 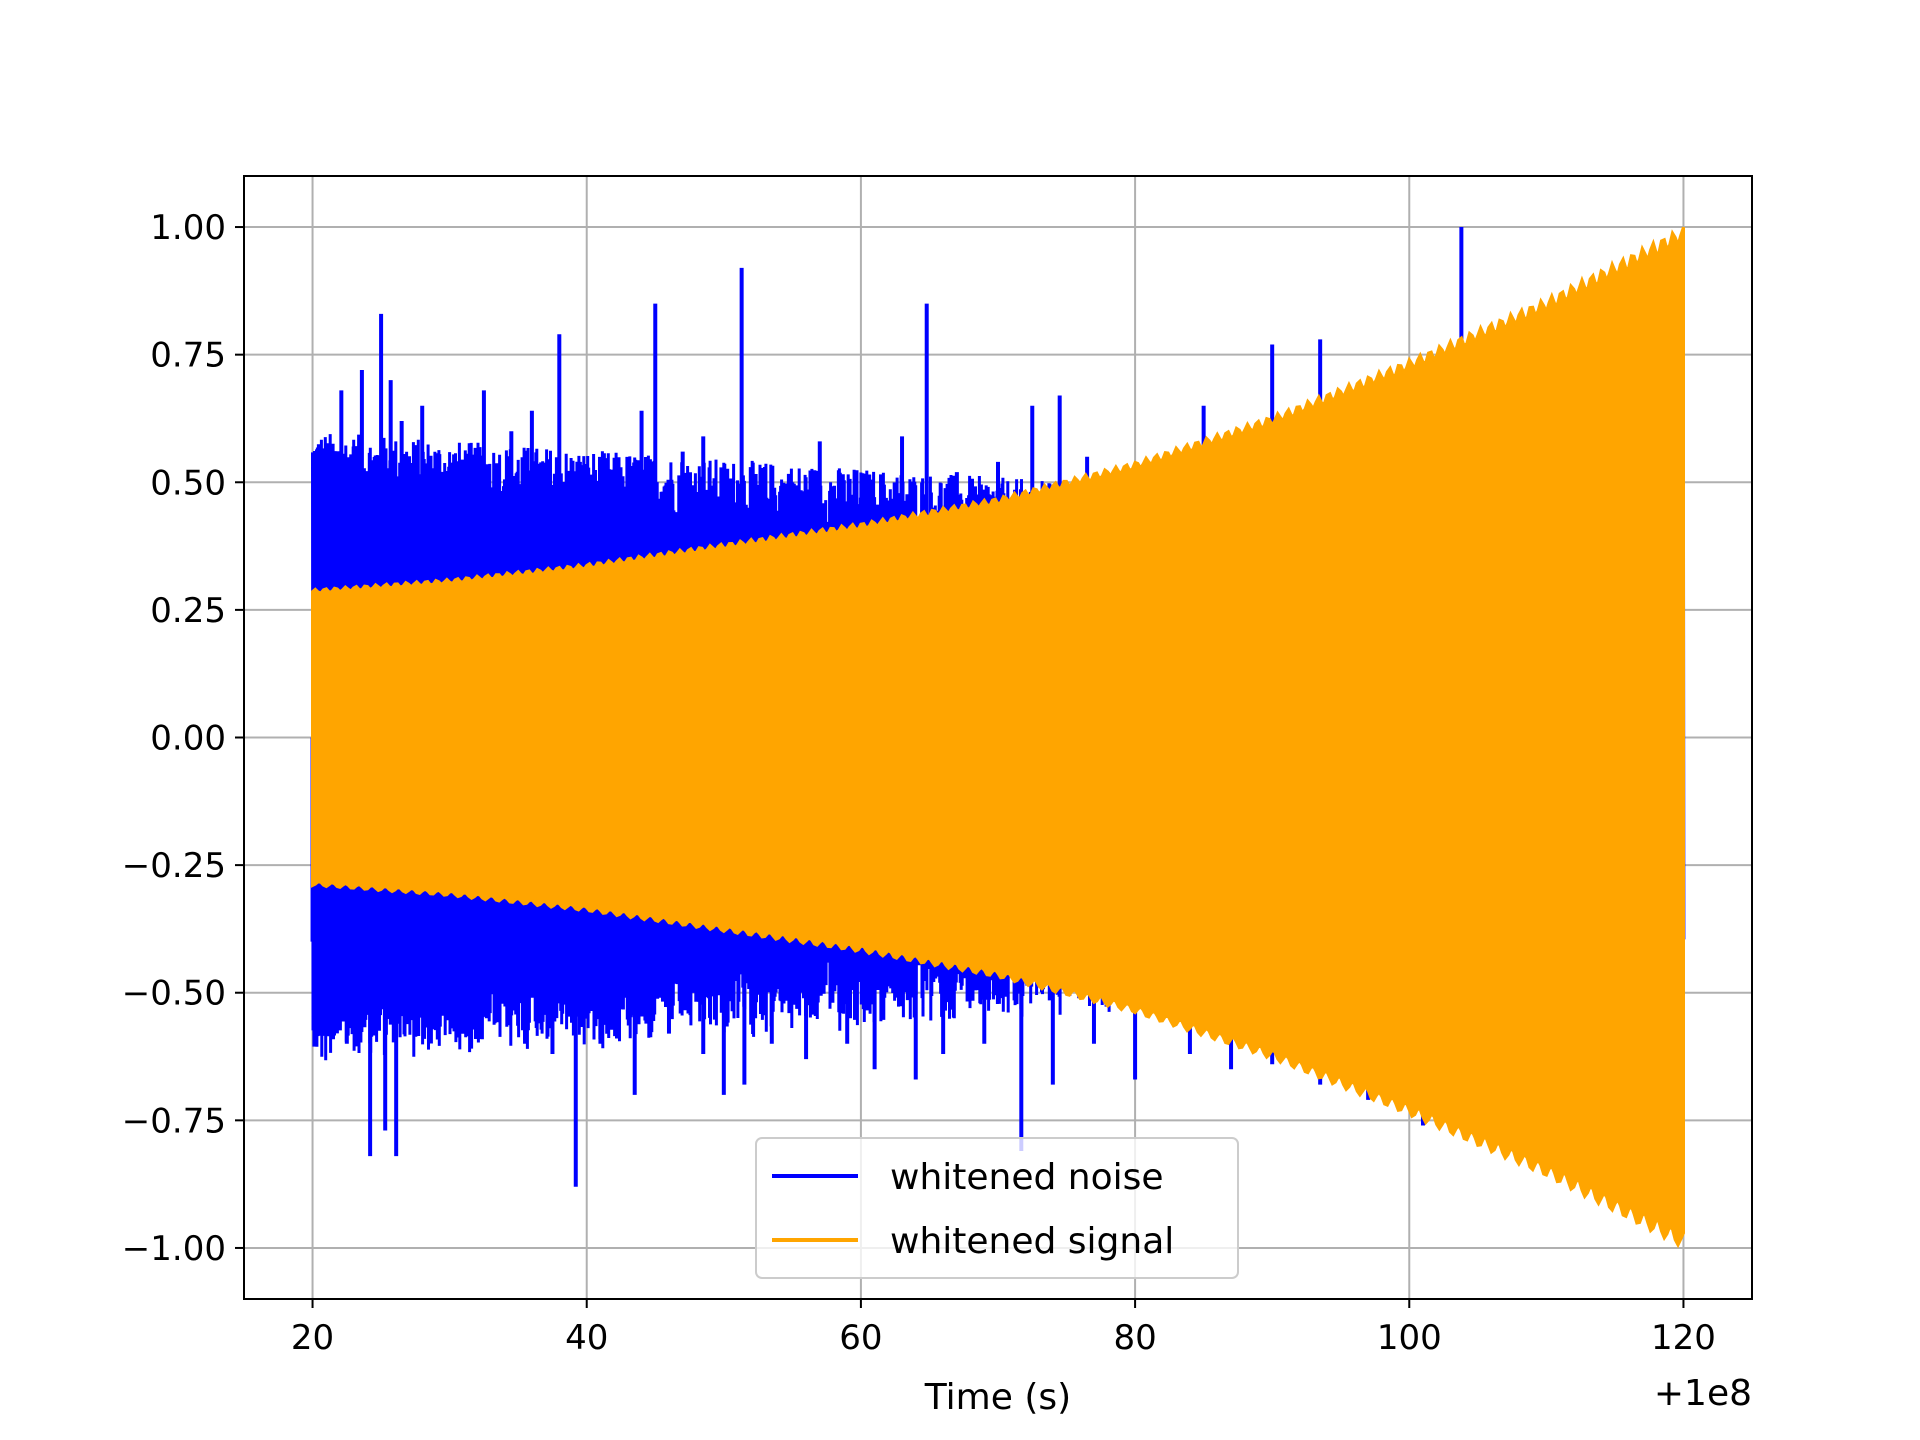 I want to click on legend-label-whitened-signal: whitened signal, so click(x=1032, y=1241).